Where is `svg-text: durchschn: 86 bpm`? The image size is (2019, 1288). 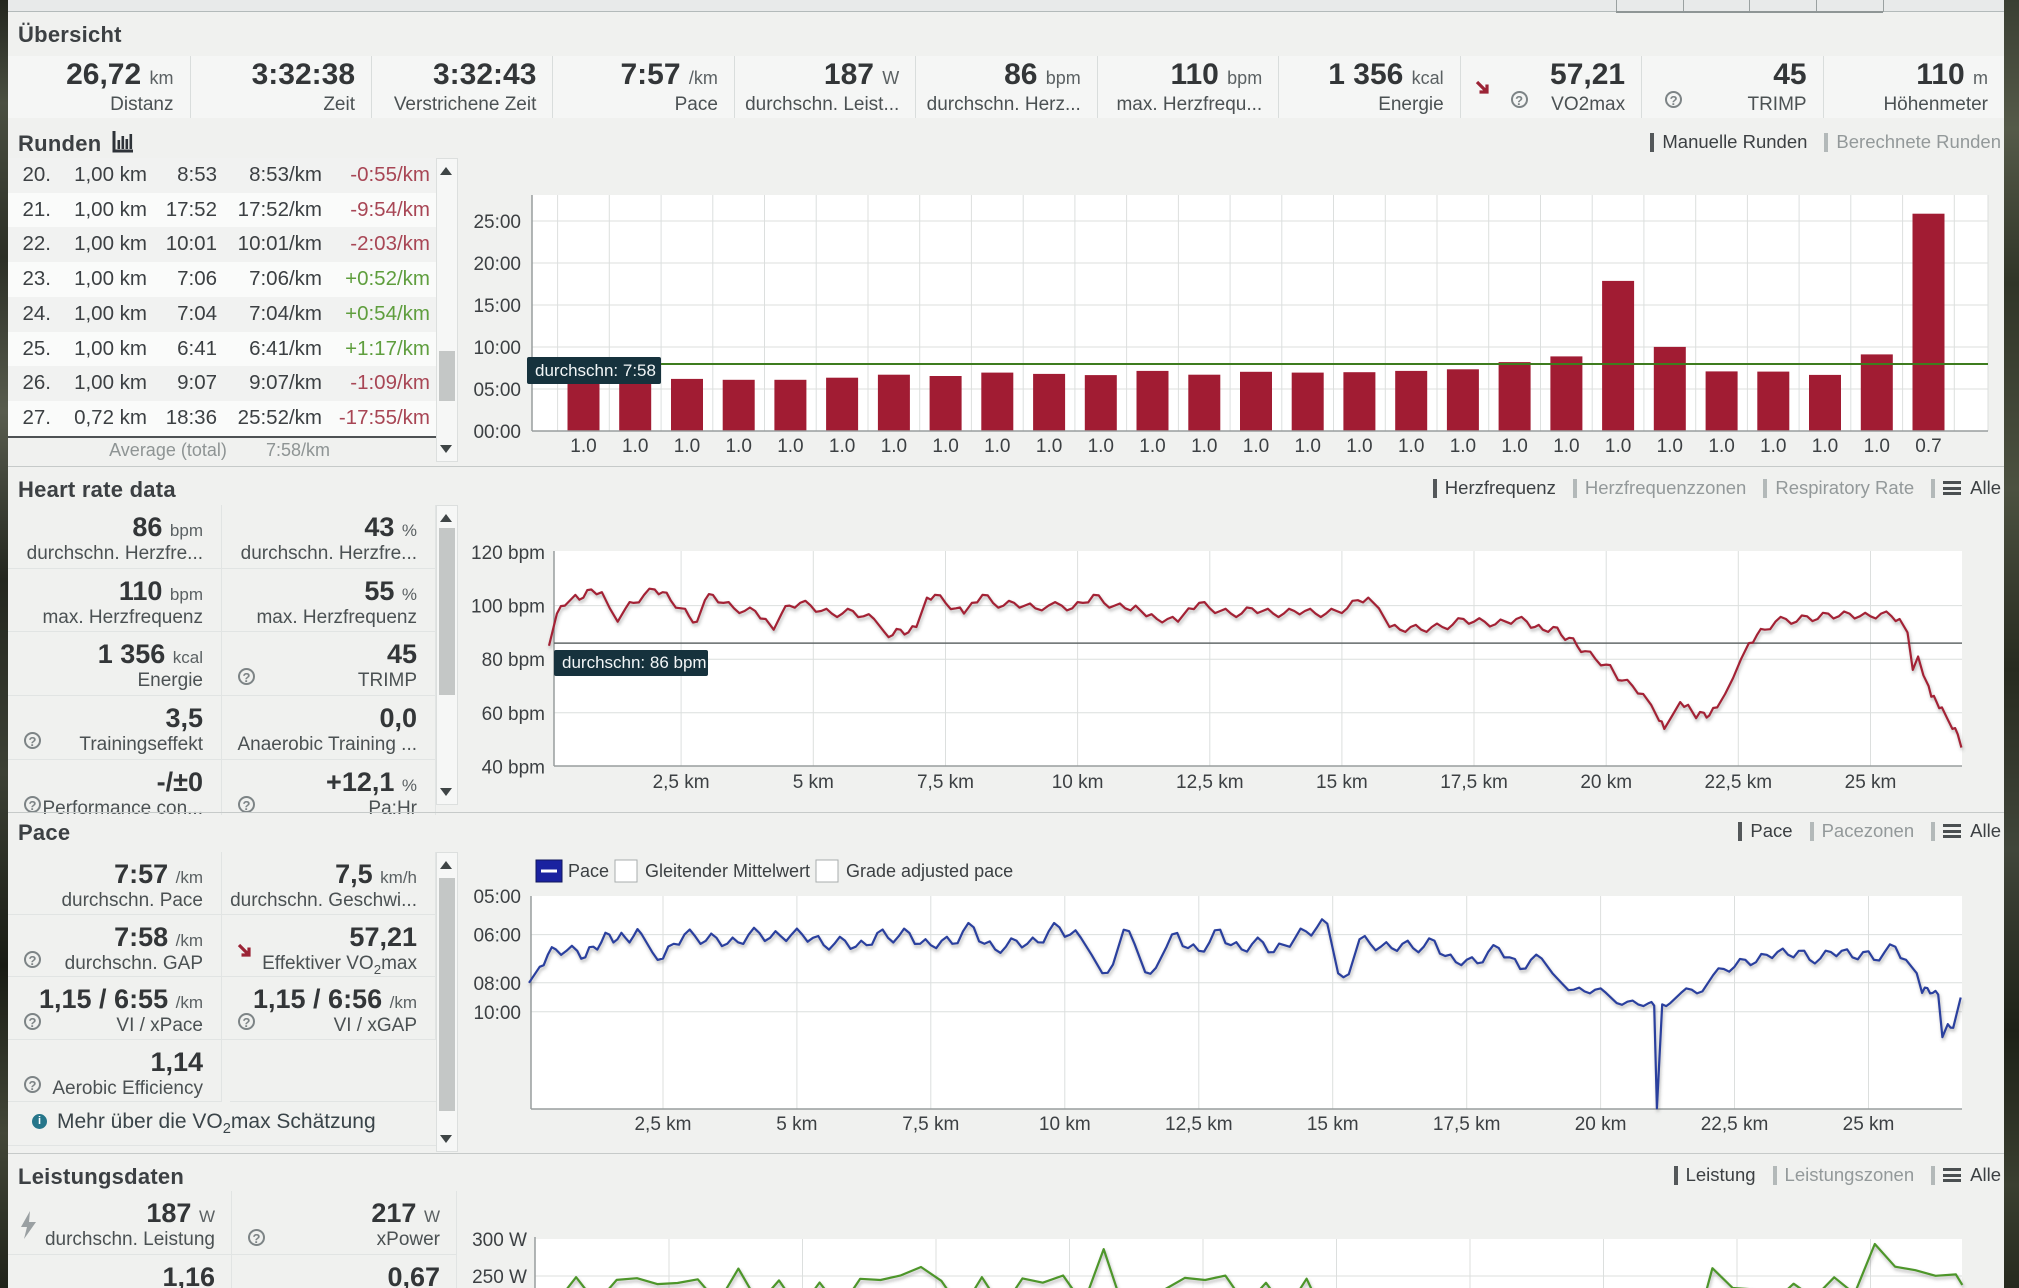 svg-text: durchschn: 86 bpm is located at coordinates (634, 662).